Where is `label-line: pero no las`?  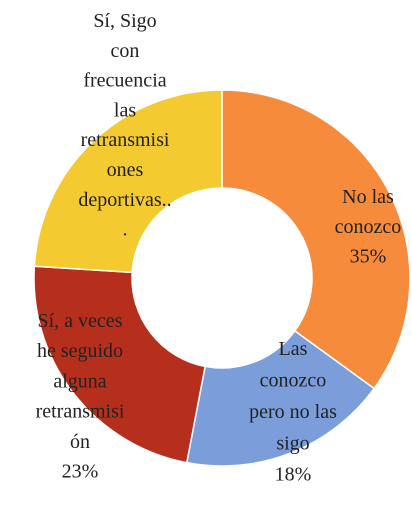 label-line: pero no las is located at coordinates (293, 412).